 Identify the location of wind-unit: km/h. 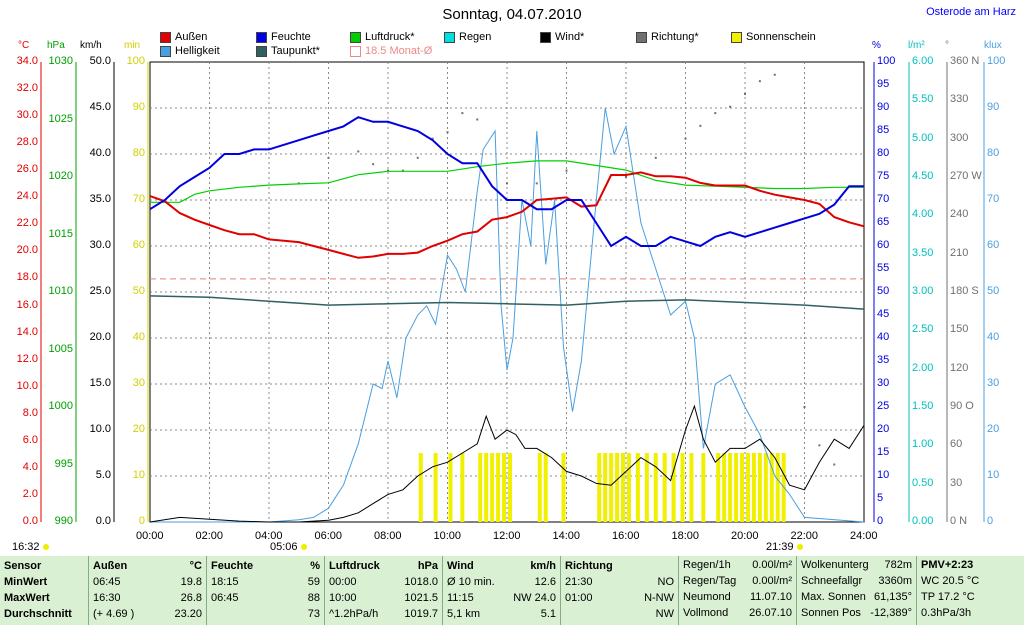
(543, 566).